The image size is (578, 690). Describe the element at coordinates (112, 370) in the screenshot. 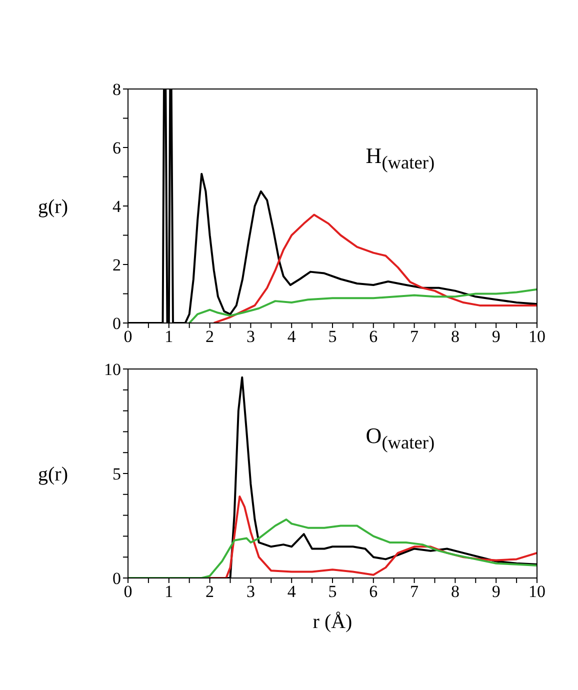

I see `y-tick-label: 10` at that location.